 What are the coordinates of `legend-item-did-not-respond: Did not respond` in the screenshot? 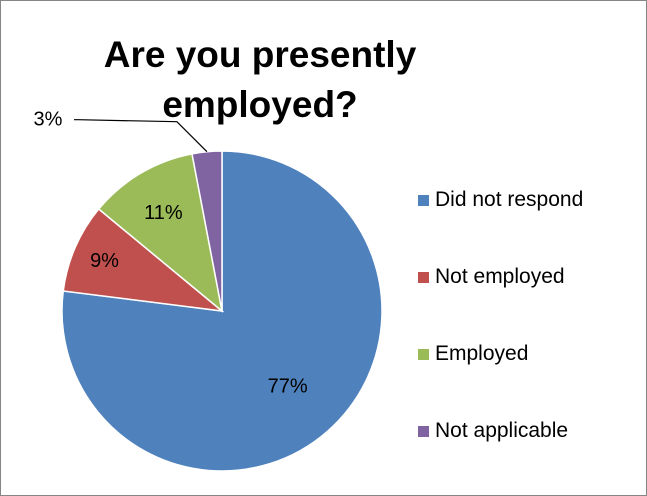 It's located at (500, 200).